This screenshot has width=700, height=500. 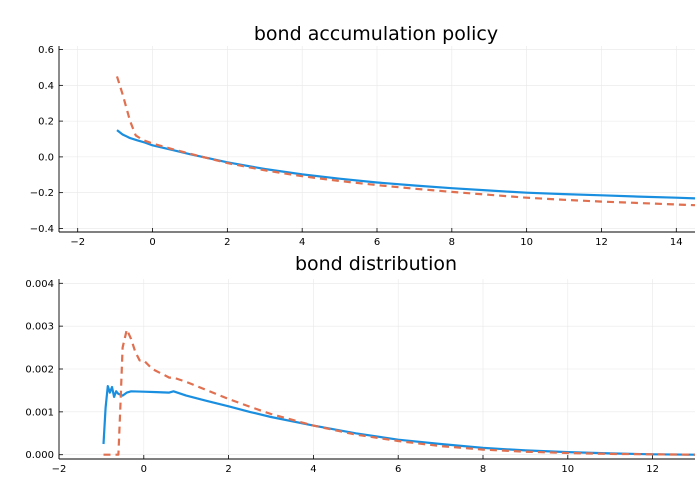 What do you see at coordinates (227, 242) in the screenshot?
I see `policy-x-tick-label: 2` at bounding box center [227, 242].